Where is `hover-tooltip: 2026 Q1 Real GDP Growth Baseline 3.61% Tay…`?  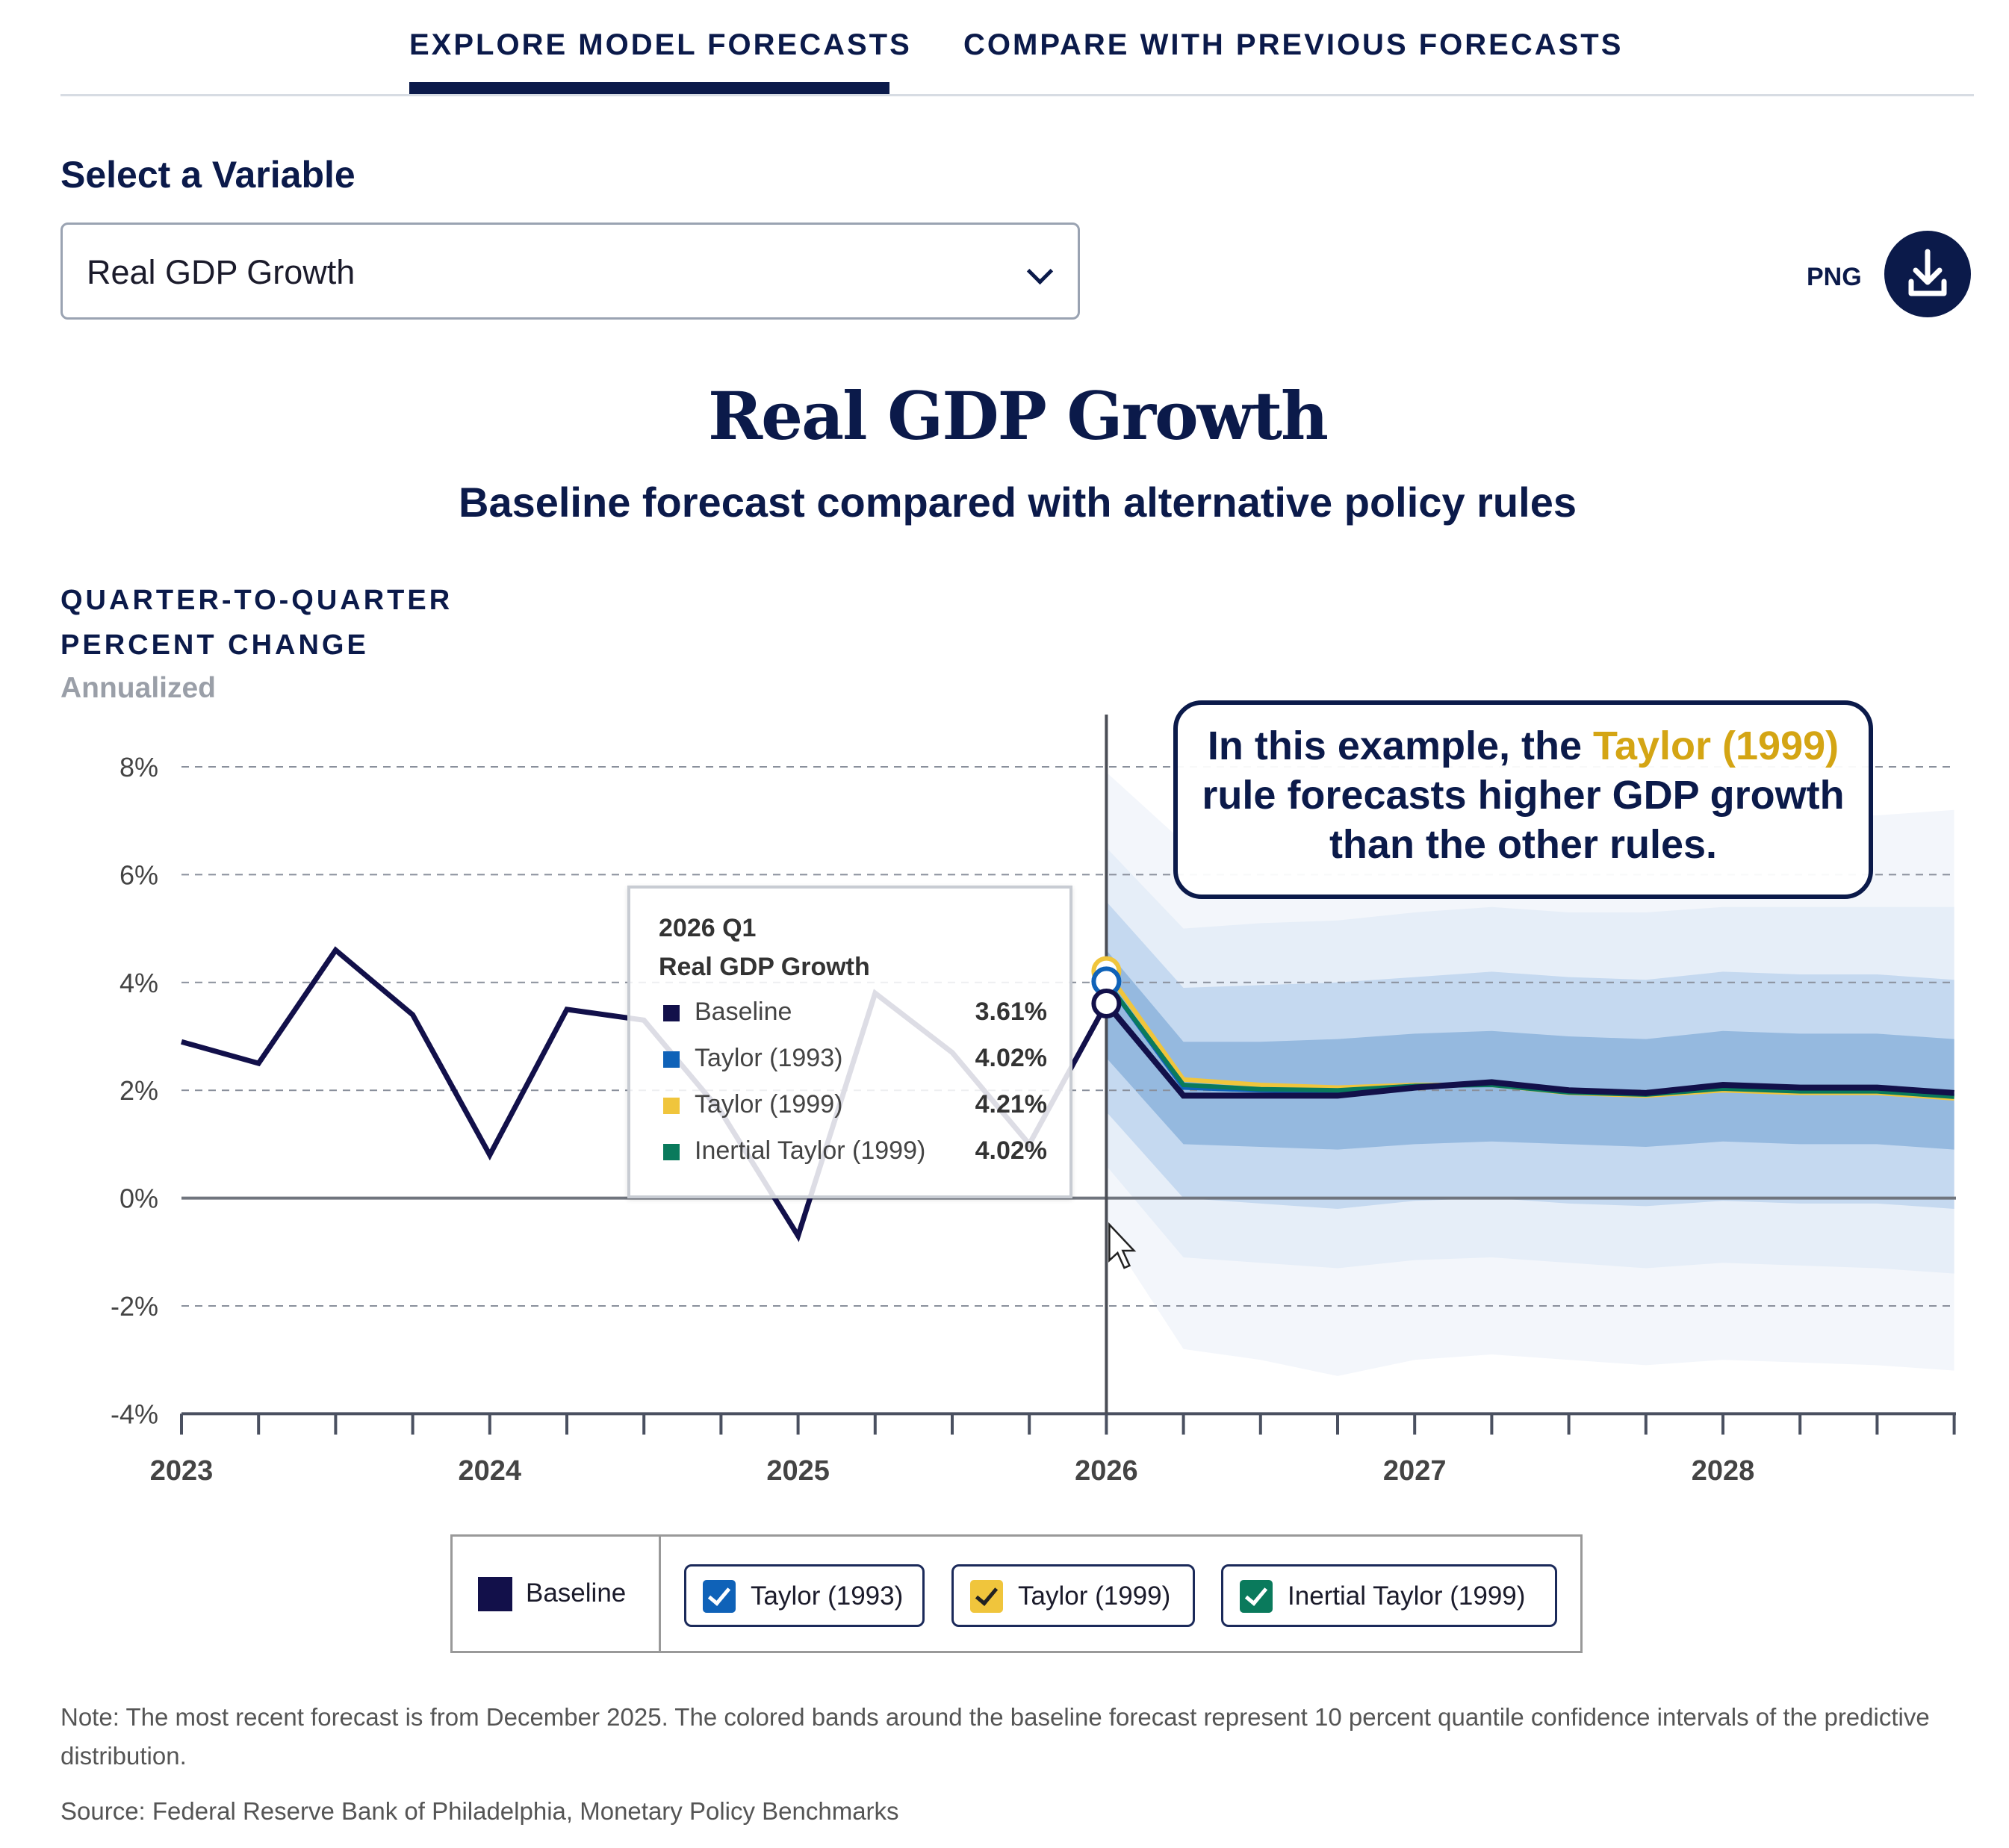 hover-tooltip: 2026 Q1 Real GDP Growth Baseline 3.61% Tay… is located at coordinates (849, 1042).